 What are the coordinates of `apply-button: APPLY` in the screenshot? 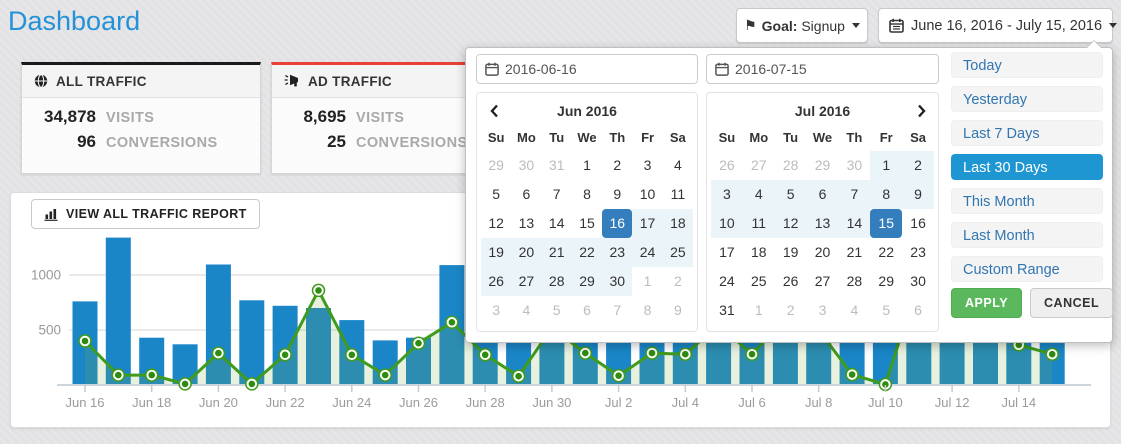 It's located at (987, 303).